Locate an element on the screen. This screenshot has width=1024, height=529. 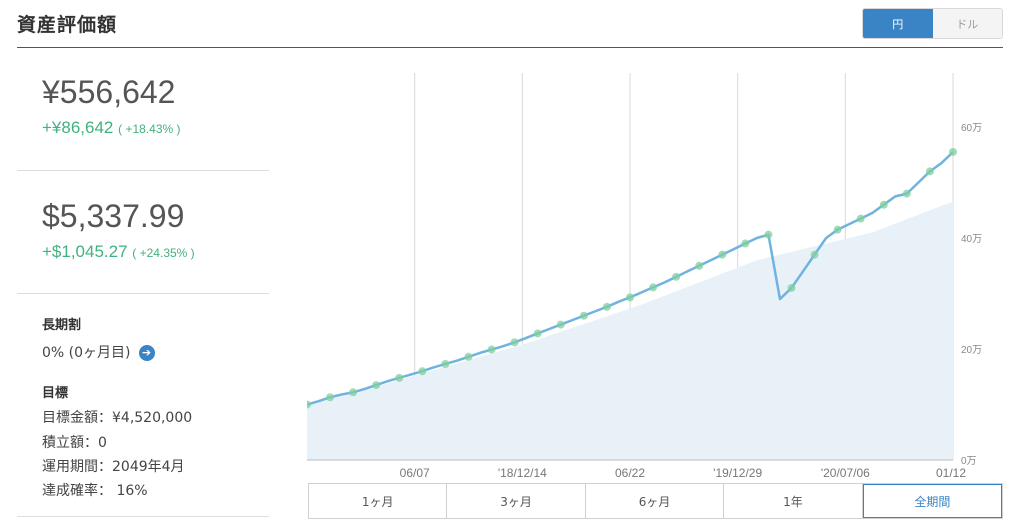
x-tick-label: '18/12/14 is located at coordinates (522, 473).